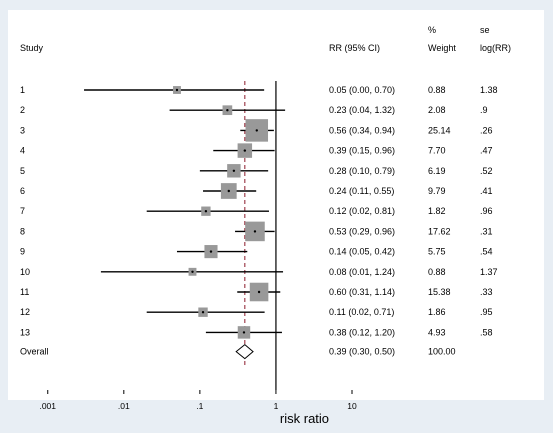 The image size is (553, 433). Describe the element at coordinates (22, 191) in the screenshot. I see `study-label: 6` at that location.